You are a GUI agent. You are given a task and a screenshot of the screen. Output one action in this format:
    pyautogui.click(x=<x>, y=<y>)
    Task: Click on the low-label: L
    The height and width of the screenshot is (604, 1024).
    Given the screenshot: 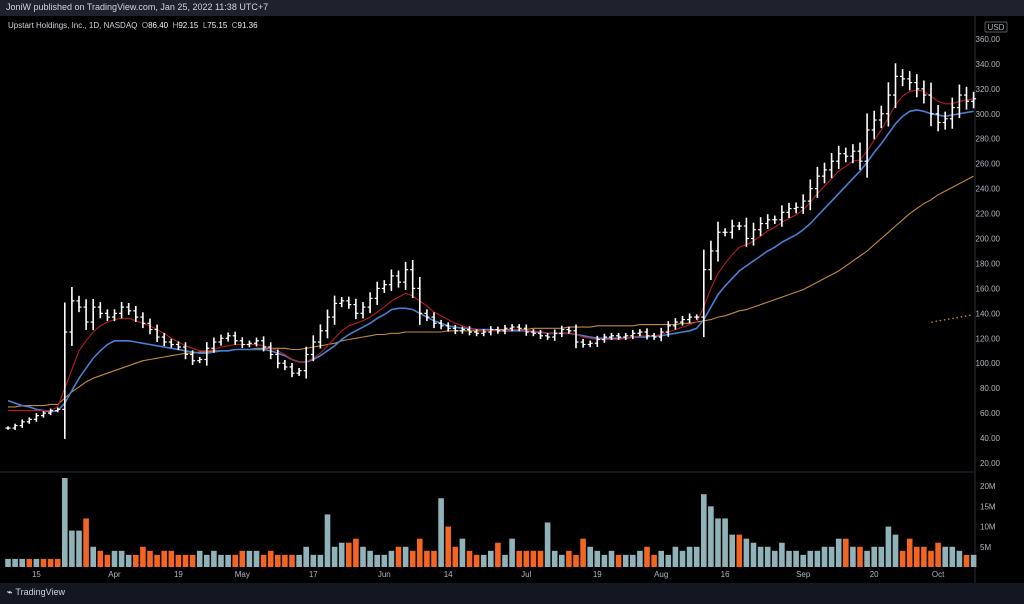 What is the action you would take?
    pyautogui.click(x=205, y=25)
    